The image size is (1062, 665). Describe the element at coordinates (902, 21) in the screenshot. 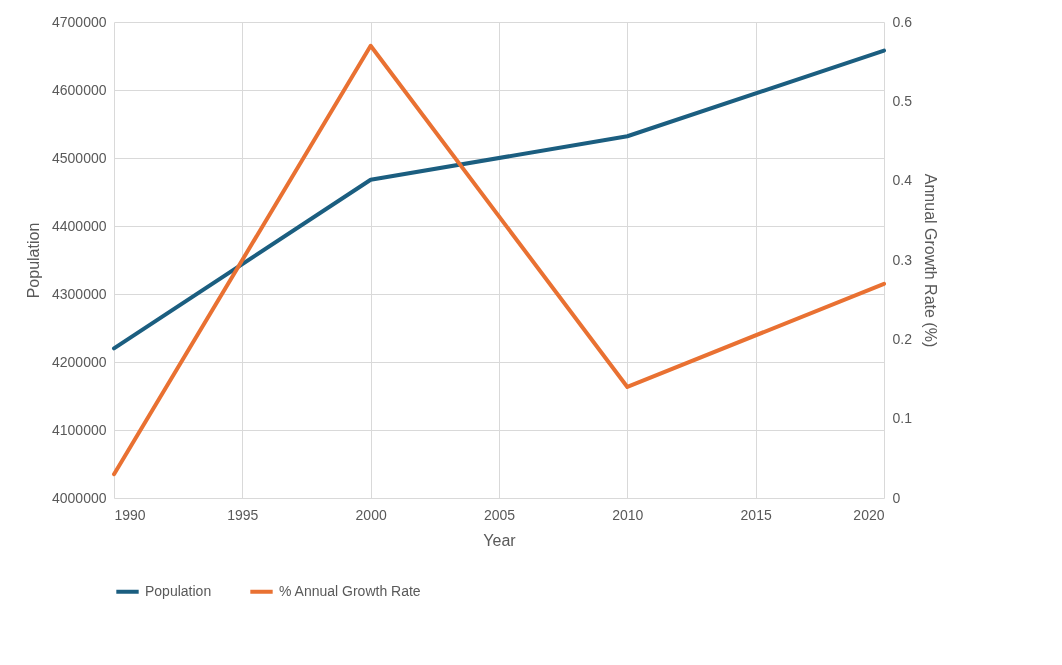

I see `y2-tick-label: 0.6` at that location.